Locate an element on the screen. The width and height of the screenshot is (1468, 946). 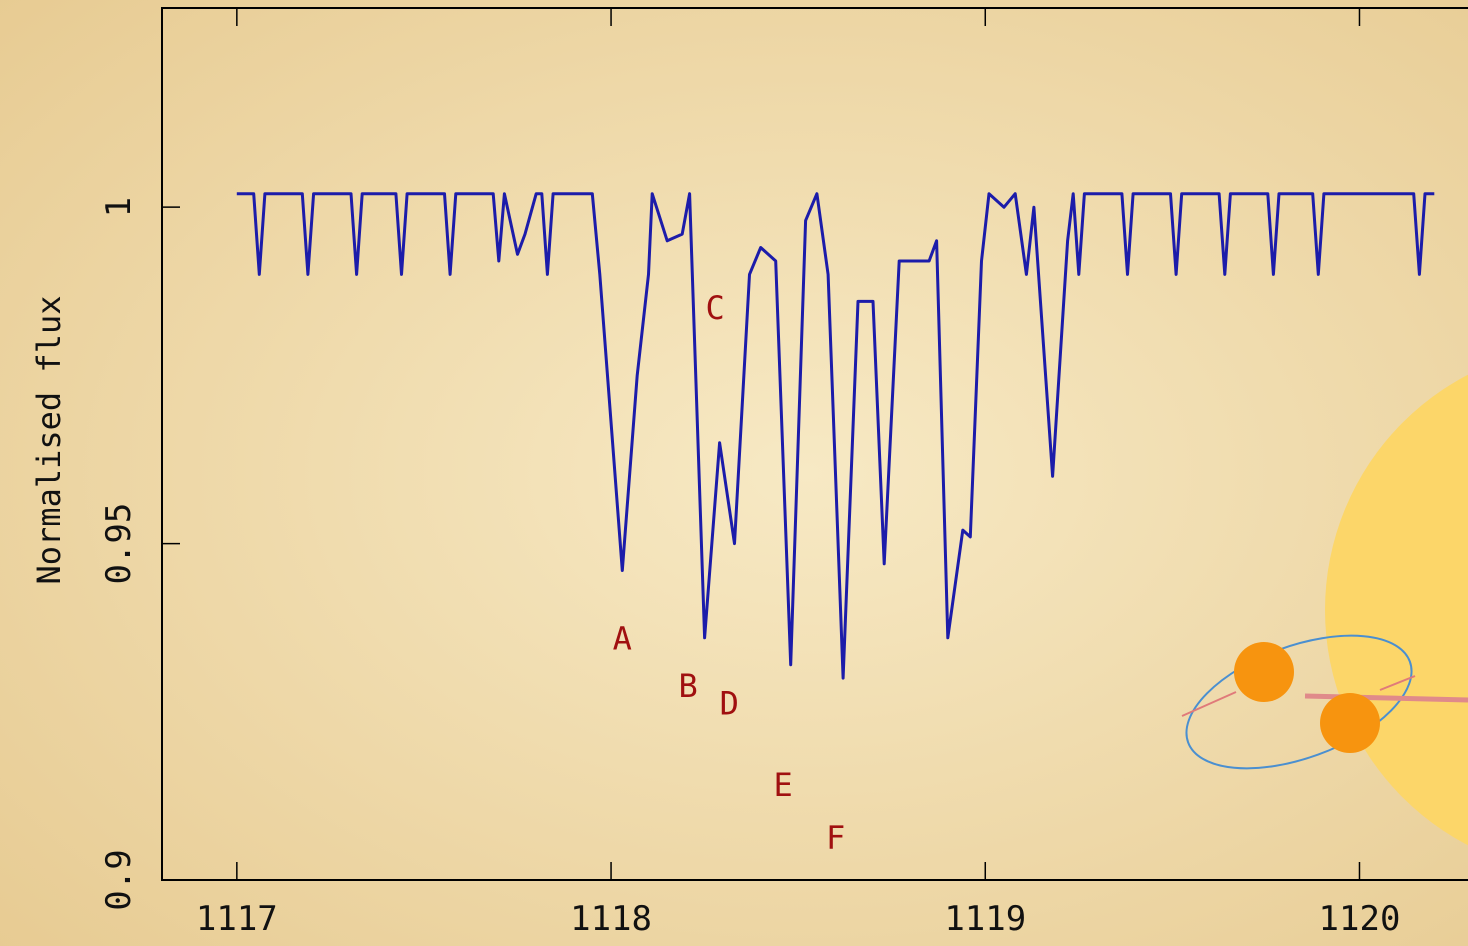
transit-path is located at coordinates (1386, 698).